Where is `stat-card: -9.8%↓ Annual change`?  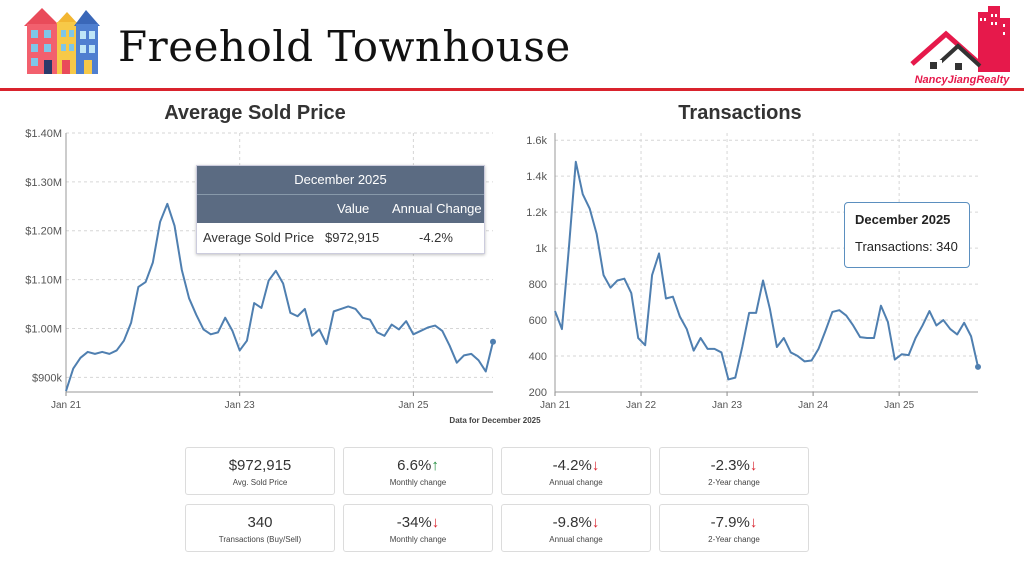 stat-card: -9.8%↓ Annual change is located at coordinates (576, 528).